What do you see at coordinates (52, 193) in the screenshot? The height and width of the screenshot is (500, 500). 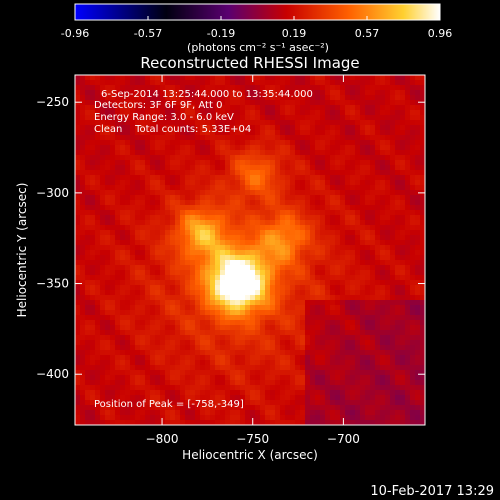 I see `y-tick-label: −300` at bounding box center [52, 193].